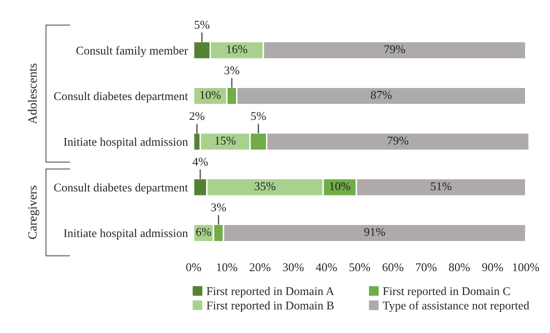 The image size is (550, 333). I want to click on text: Adolescents, so click(32, 94).